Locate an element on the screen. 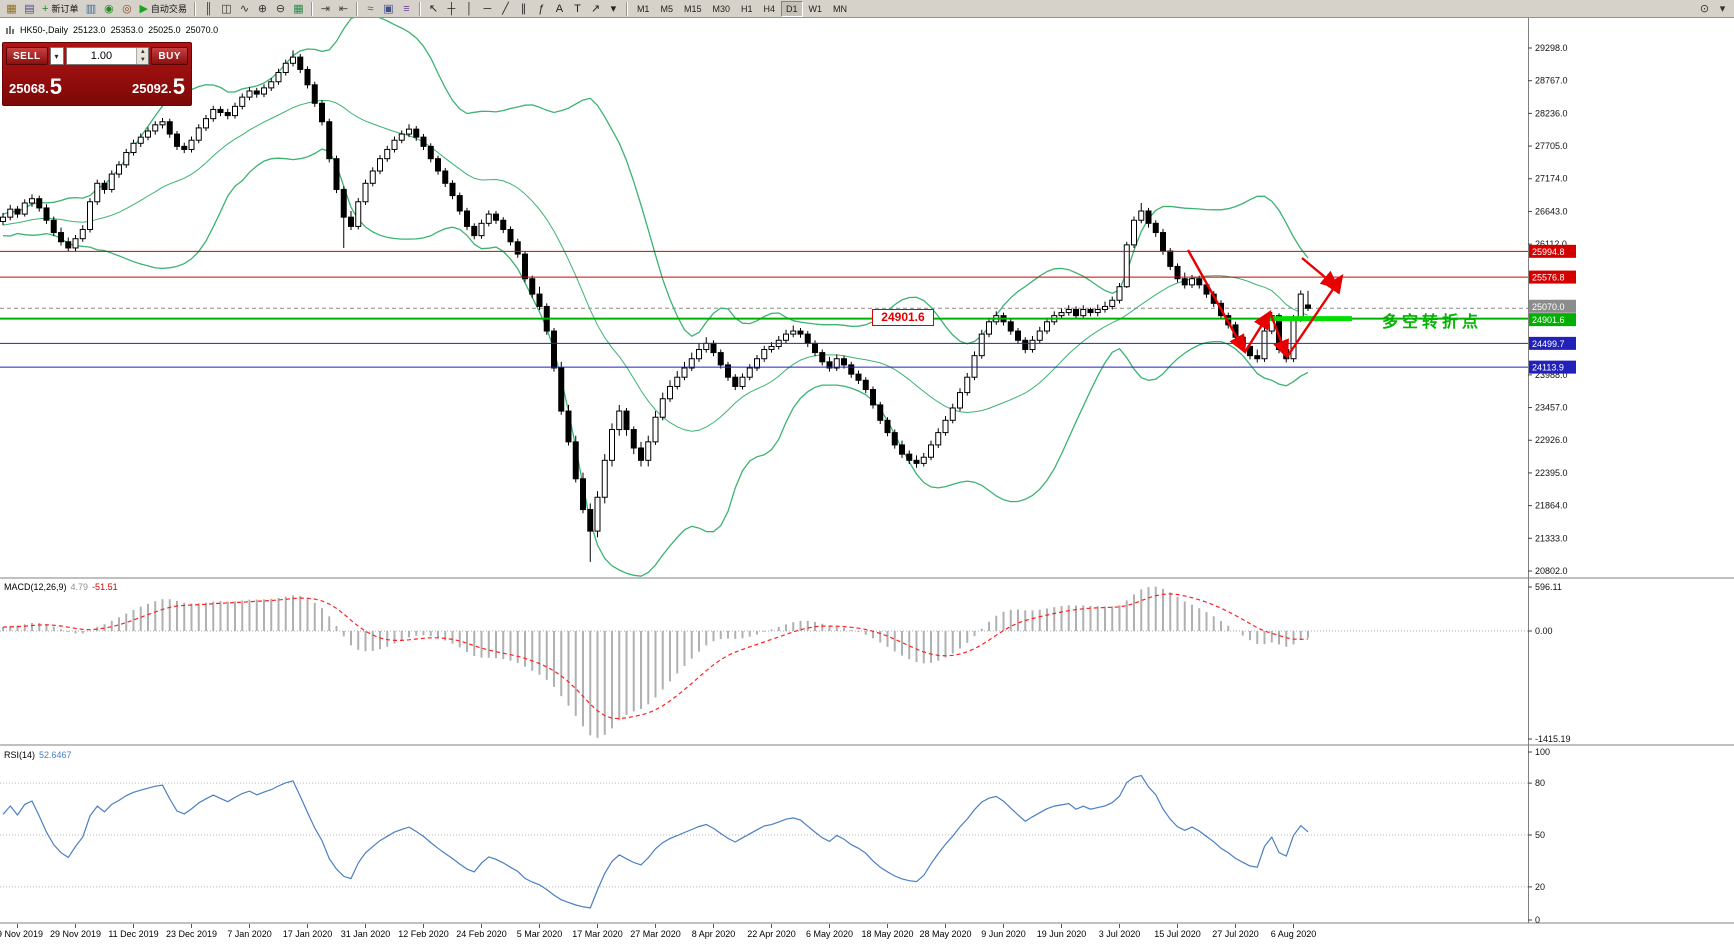 Image resolution: width=1734 pixels, height=944 pixels. new-chart-icon: ▦ is located at coordinates (11, 9).